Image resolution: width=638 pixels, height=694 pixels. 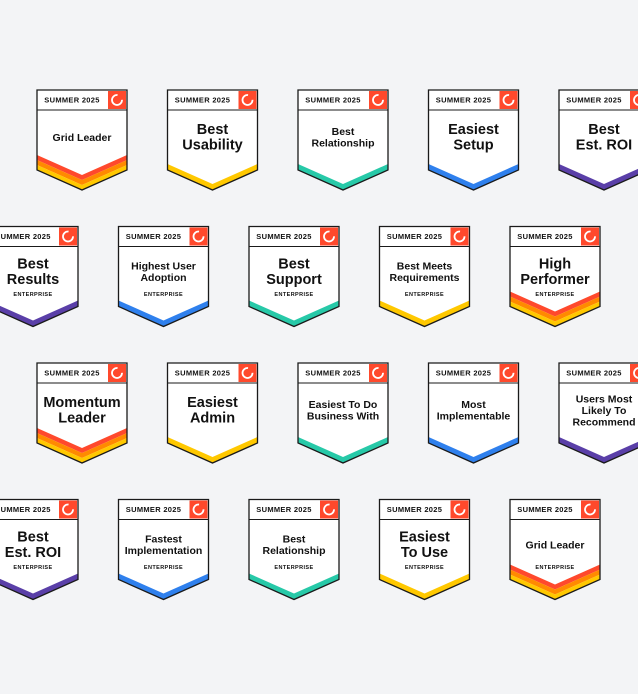 What do you see at coordinates (212, 419) in the screenshot?
I see `badge-title: Admin` at bounding box center [212, 419].